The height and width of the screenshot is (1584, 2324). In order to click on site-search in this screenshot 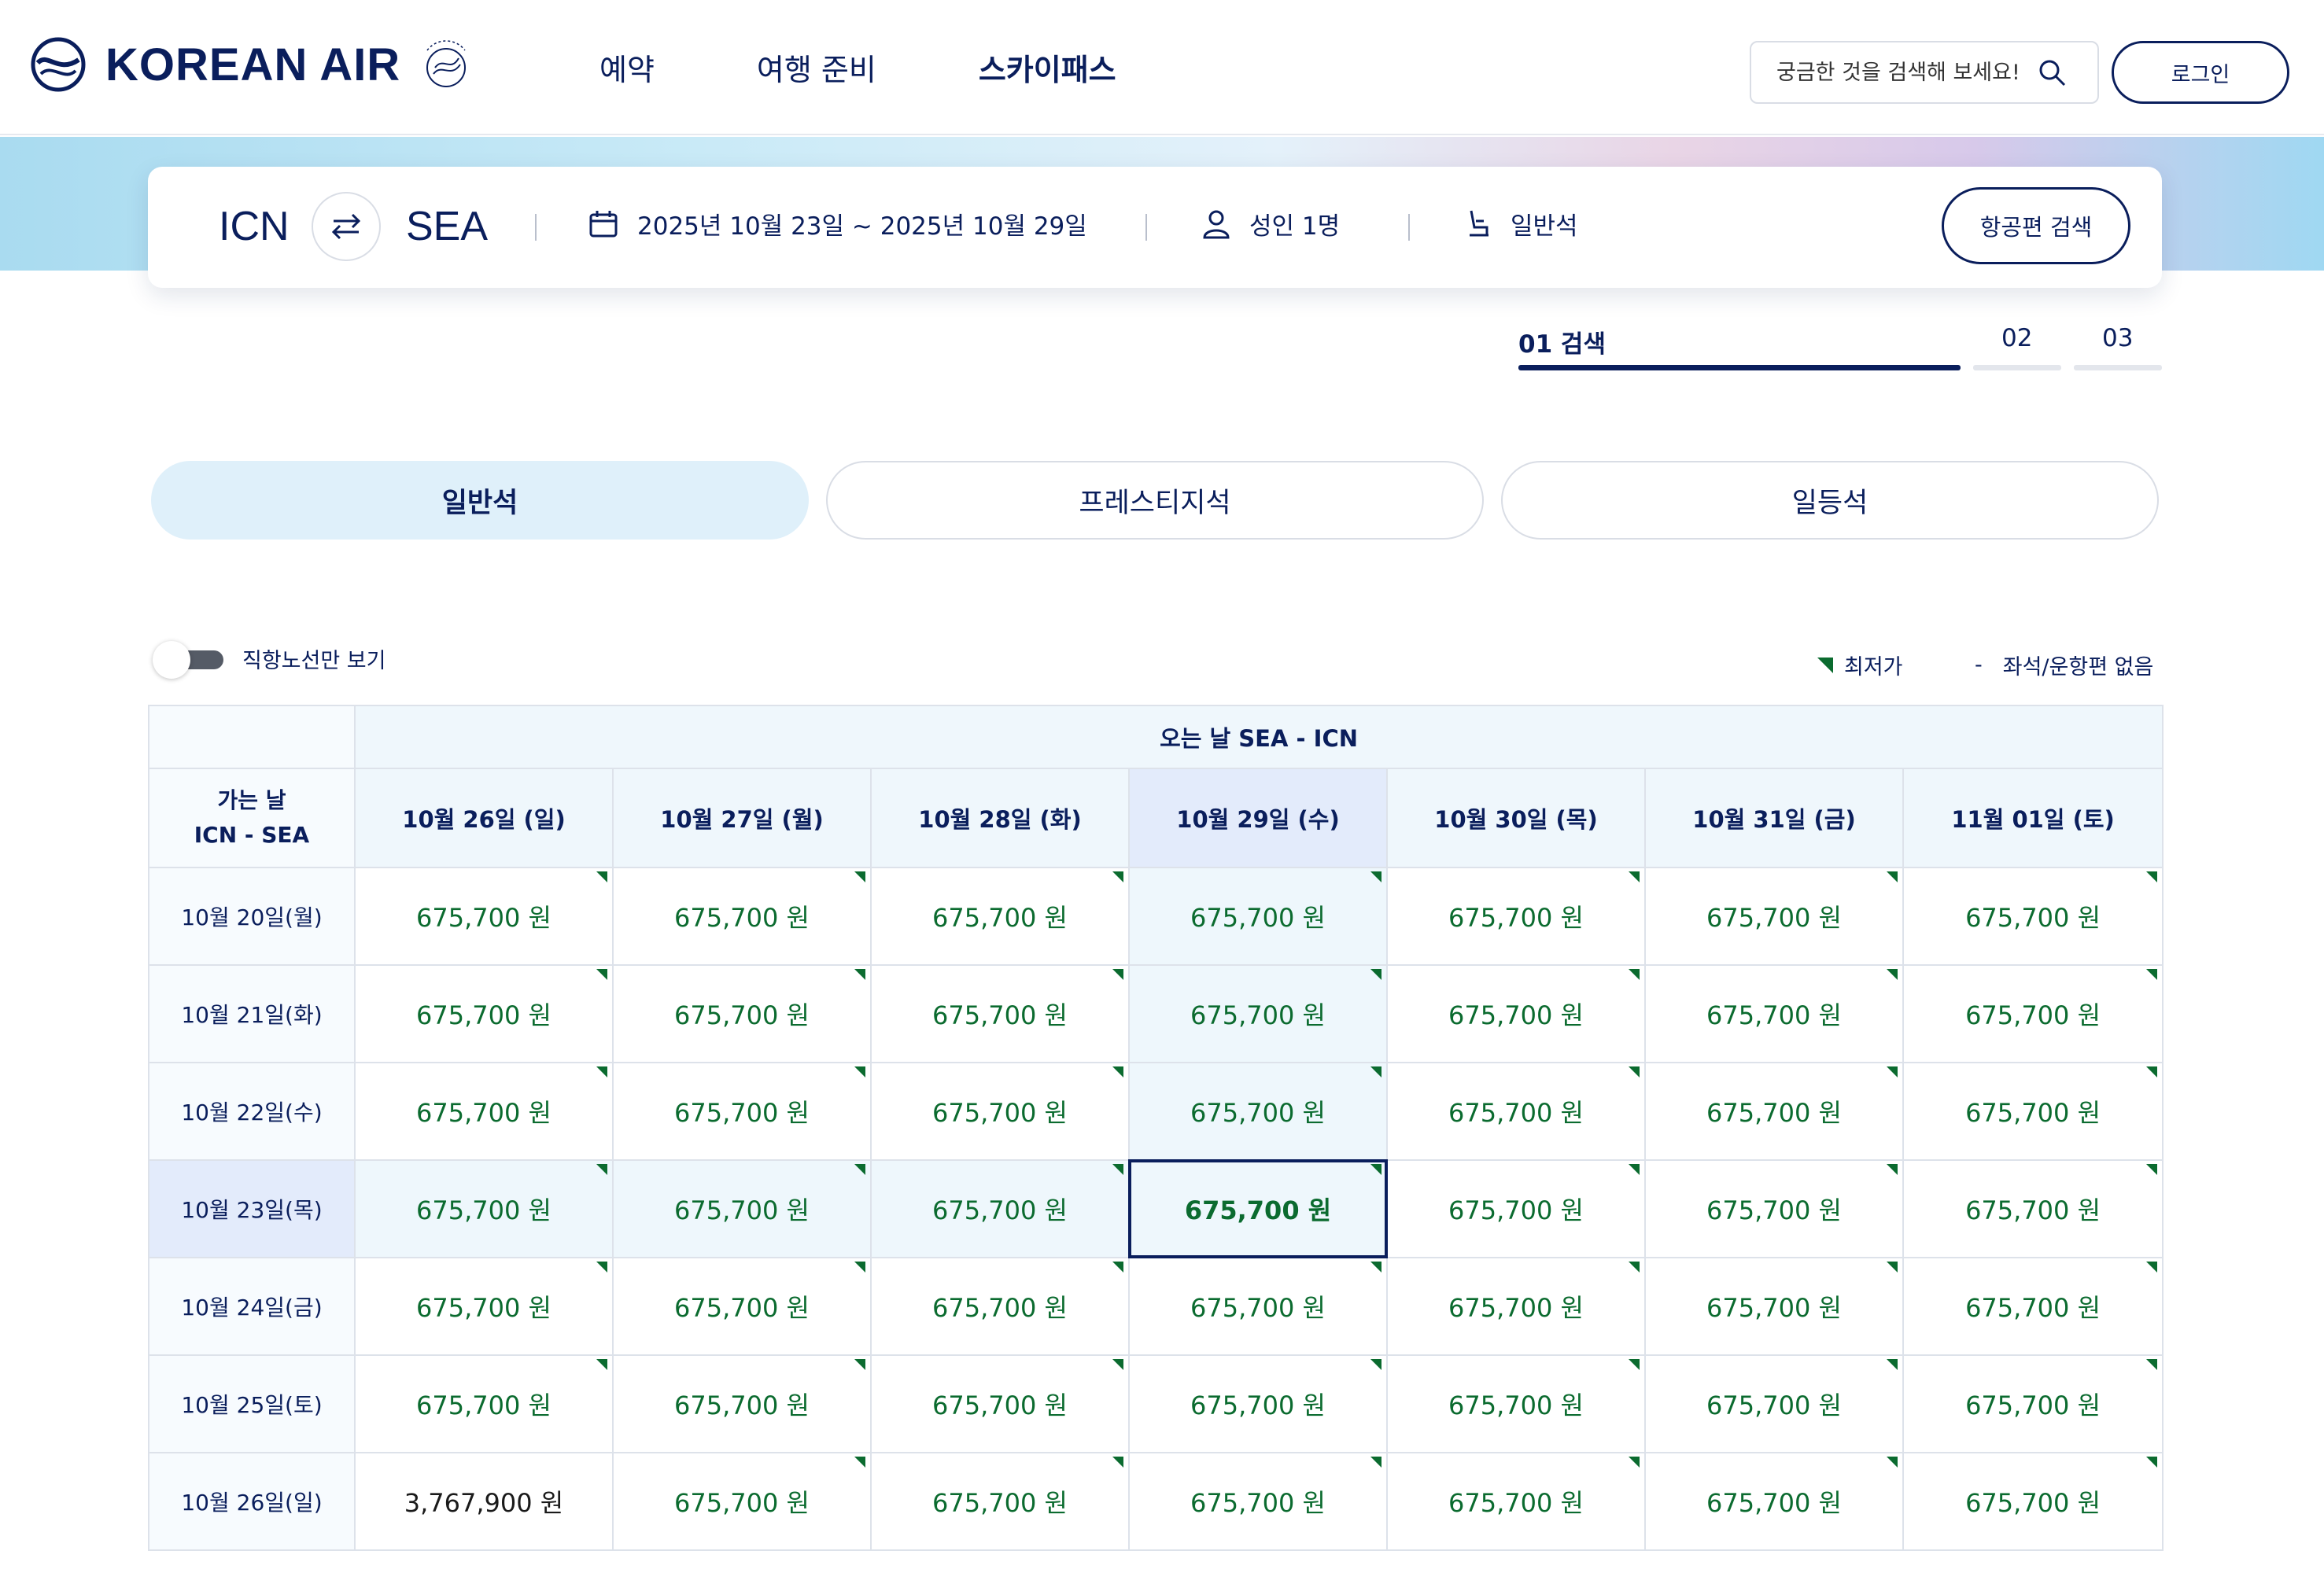, I will do `click(1924, 72)`.